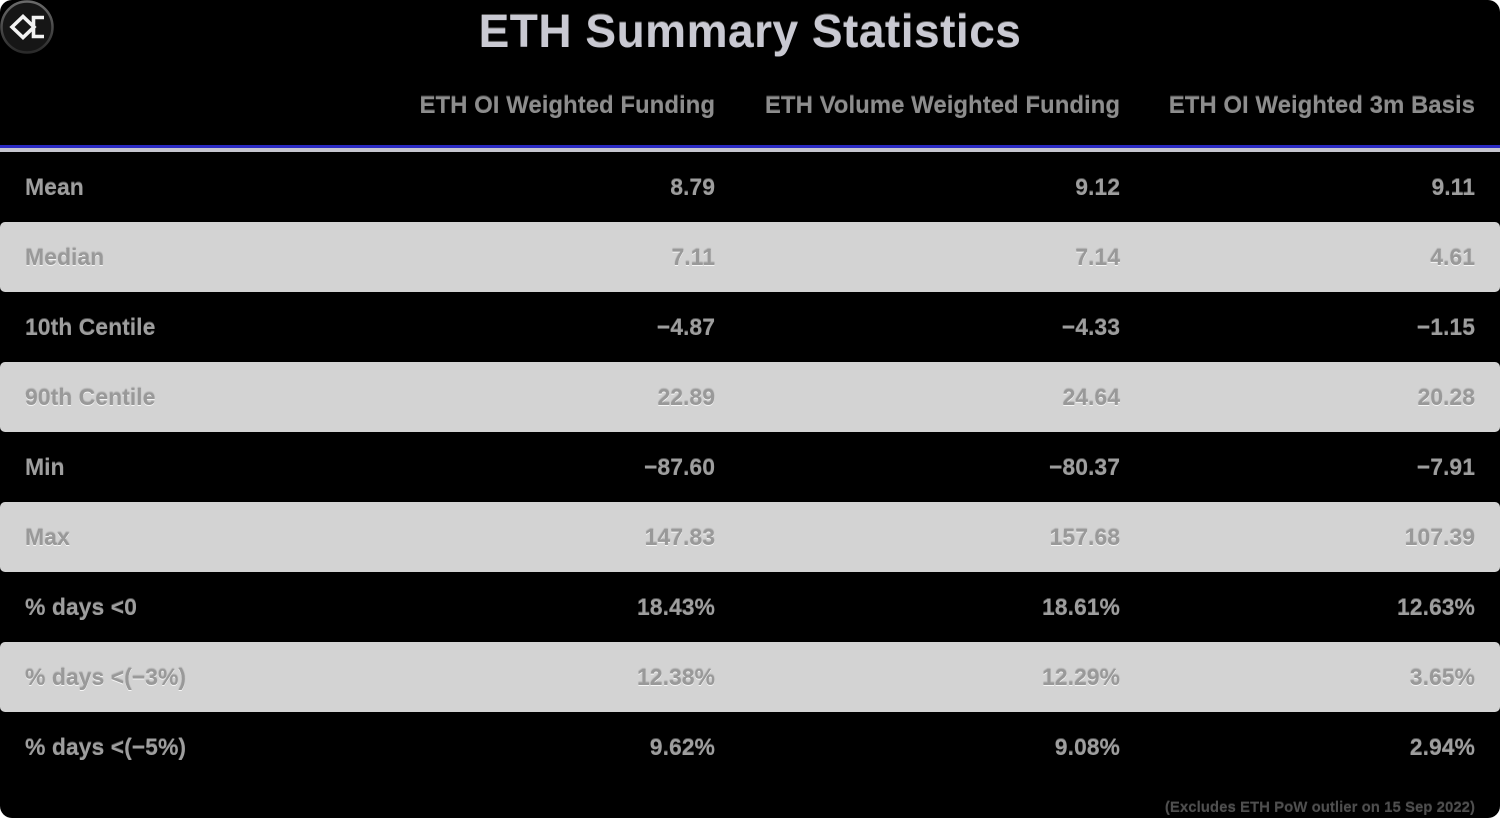  What do you see at coordinates (750, 747) in the screenshot?
I see `table-row: % days <(−5%) 9.62% 9.08% 2.94%` at bounding box center [750, 747].